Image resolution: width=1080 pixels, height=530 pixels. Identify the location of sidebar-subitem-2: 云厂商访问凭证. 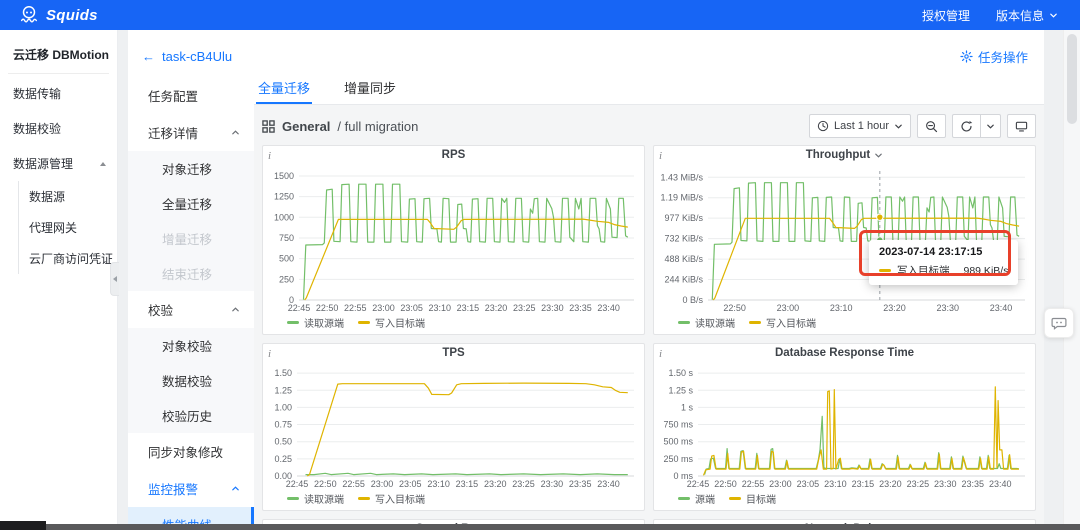
(71, 259).